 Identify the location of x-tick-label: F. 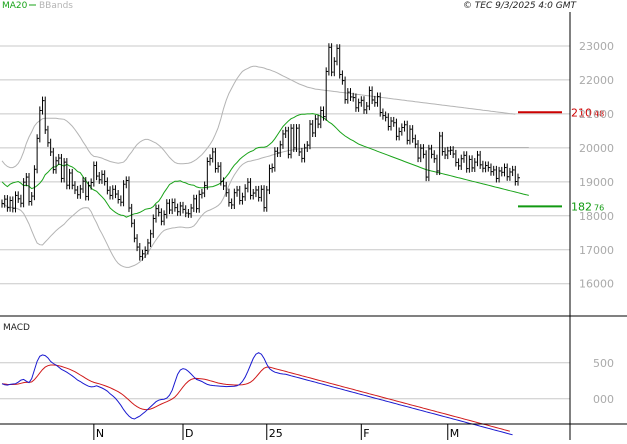
(366, 433).